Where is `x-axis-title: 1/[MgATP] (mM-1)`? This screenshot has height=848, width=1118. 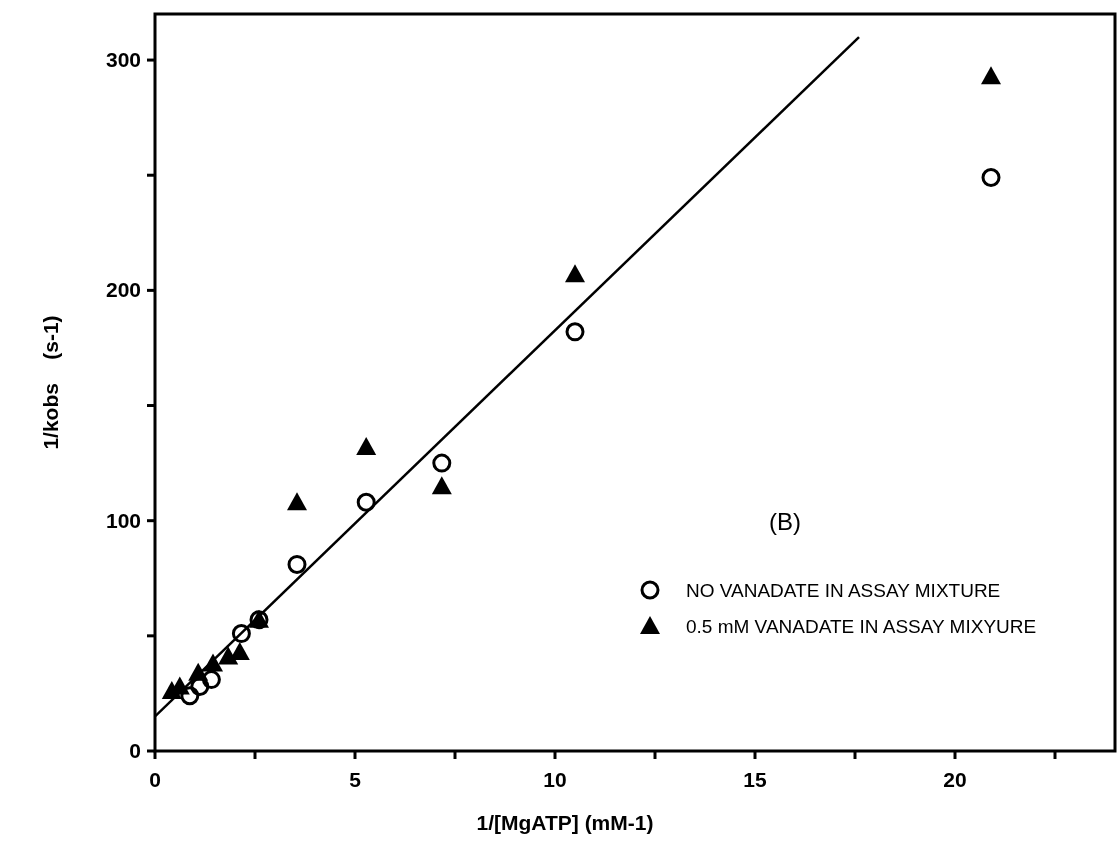
x-axis-title: 1/[MgATP] (mM-1) is located at coordinates (565, 822).